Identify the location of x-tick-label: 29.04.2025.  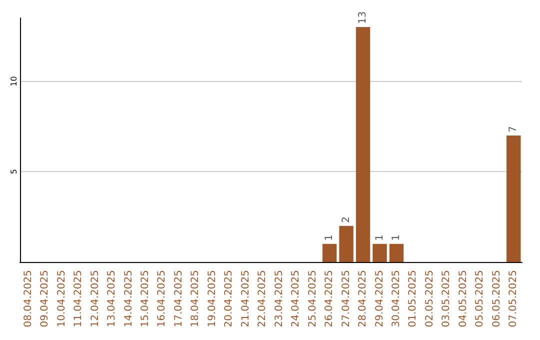
(380, 299).